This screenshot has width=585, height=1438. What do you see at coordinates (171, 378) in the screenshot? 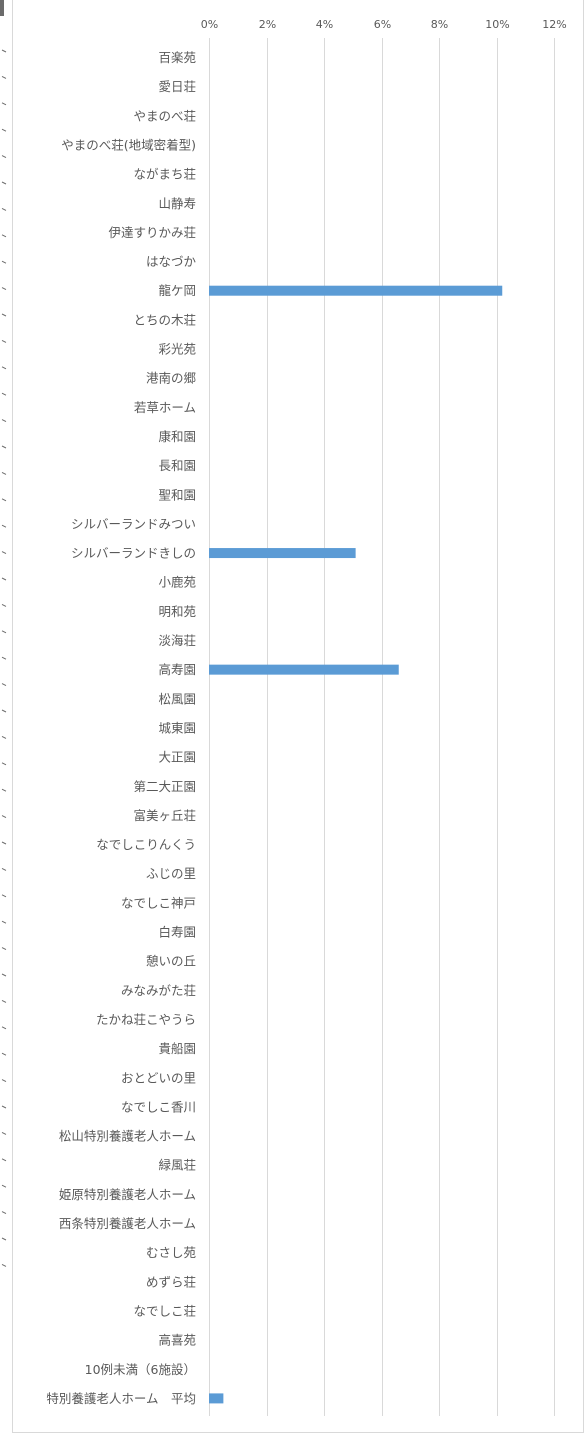
I see `category-label: 港南の郷` at bounding box center [171, 378].